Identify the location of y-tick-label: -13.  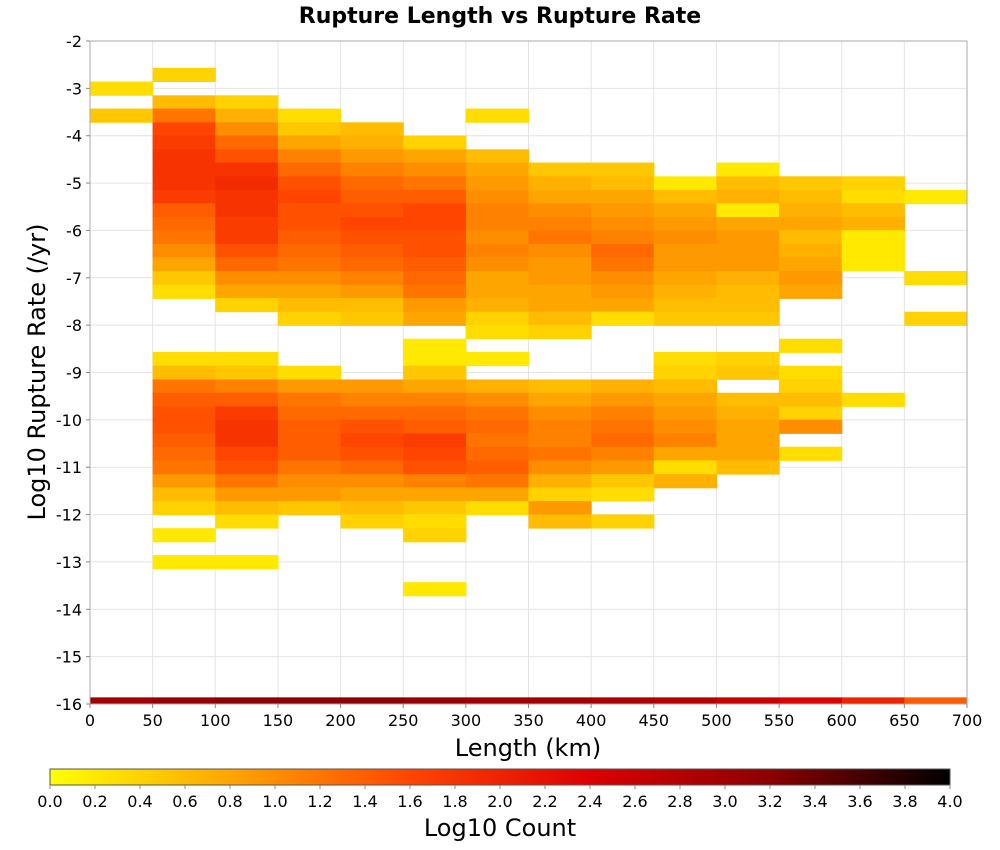
(69, 562).